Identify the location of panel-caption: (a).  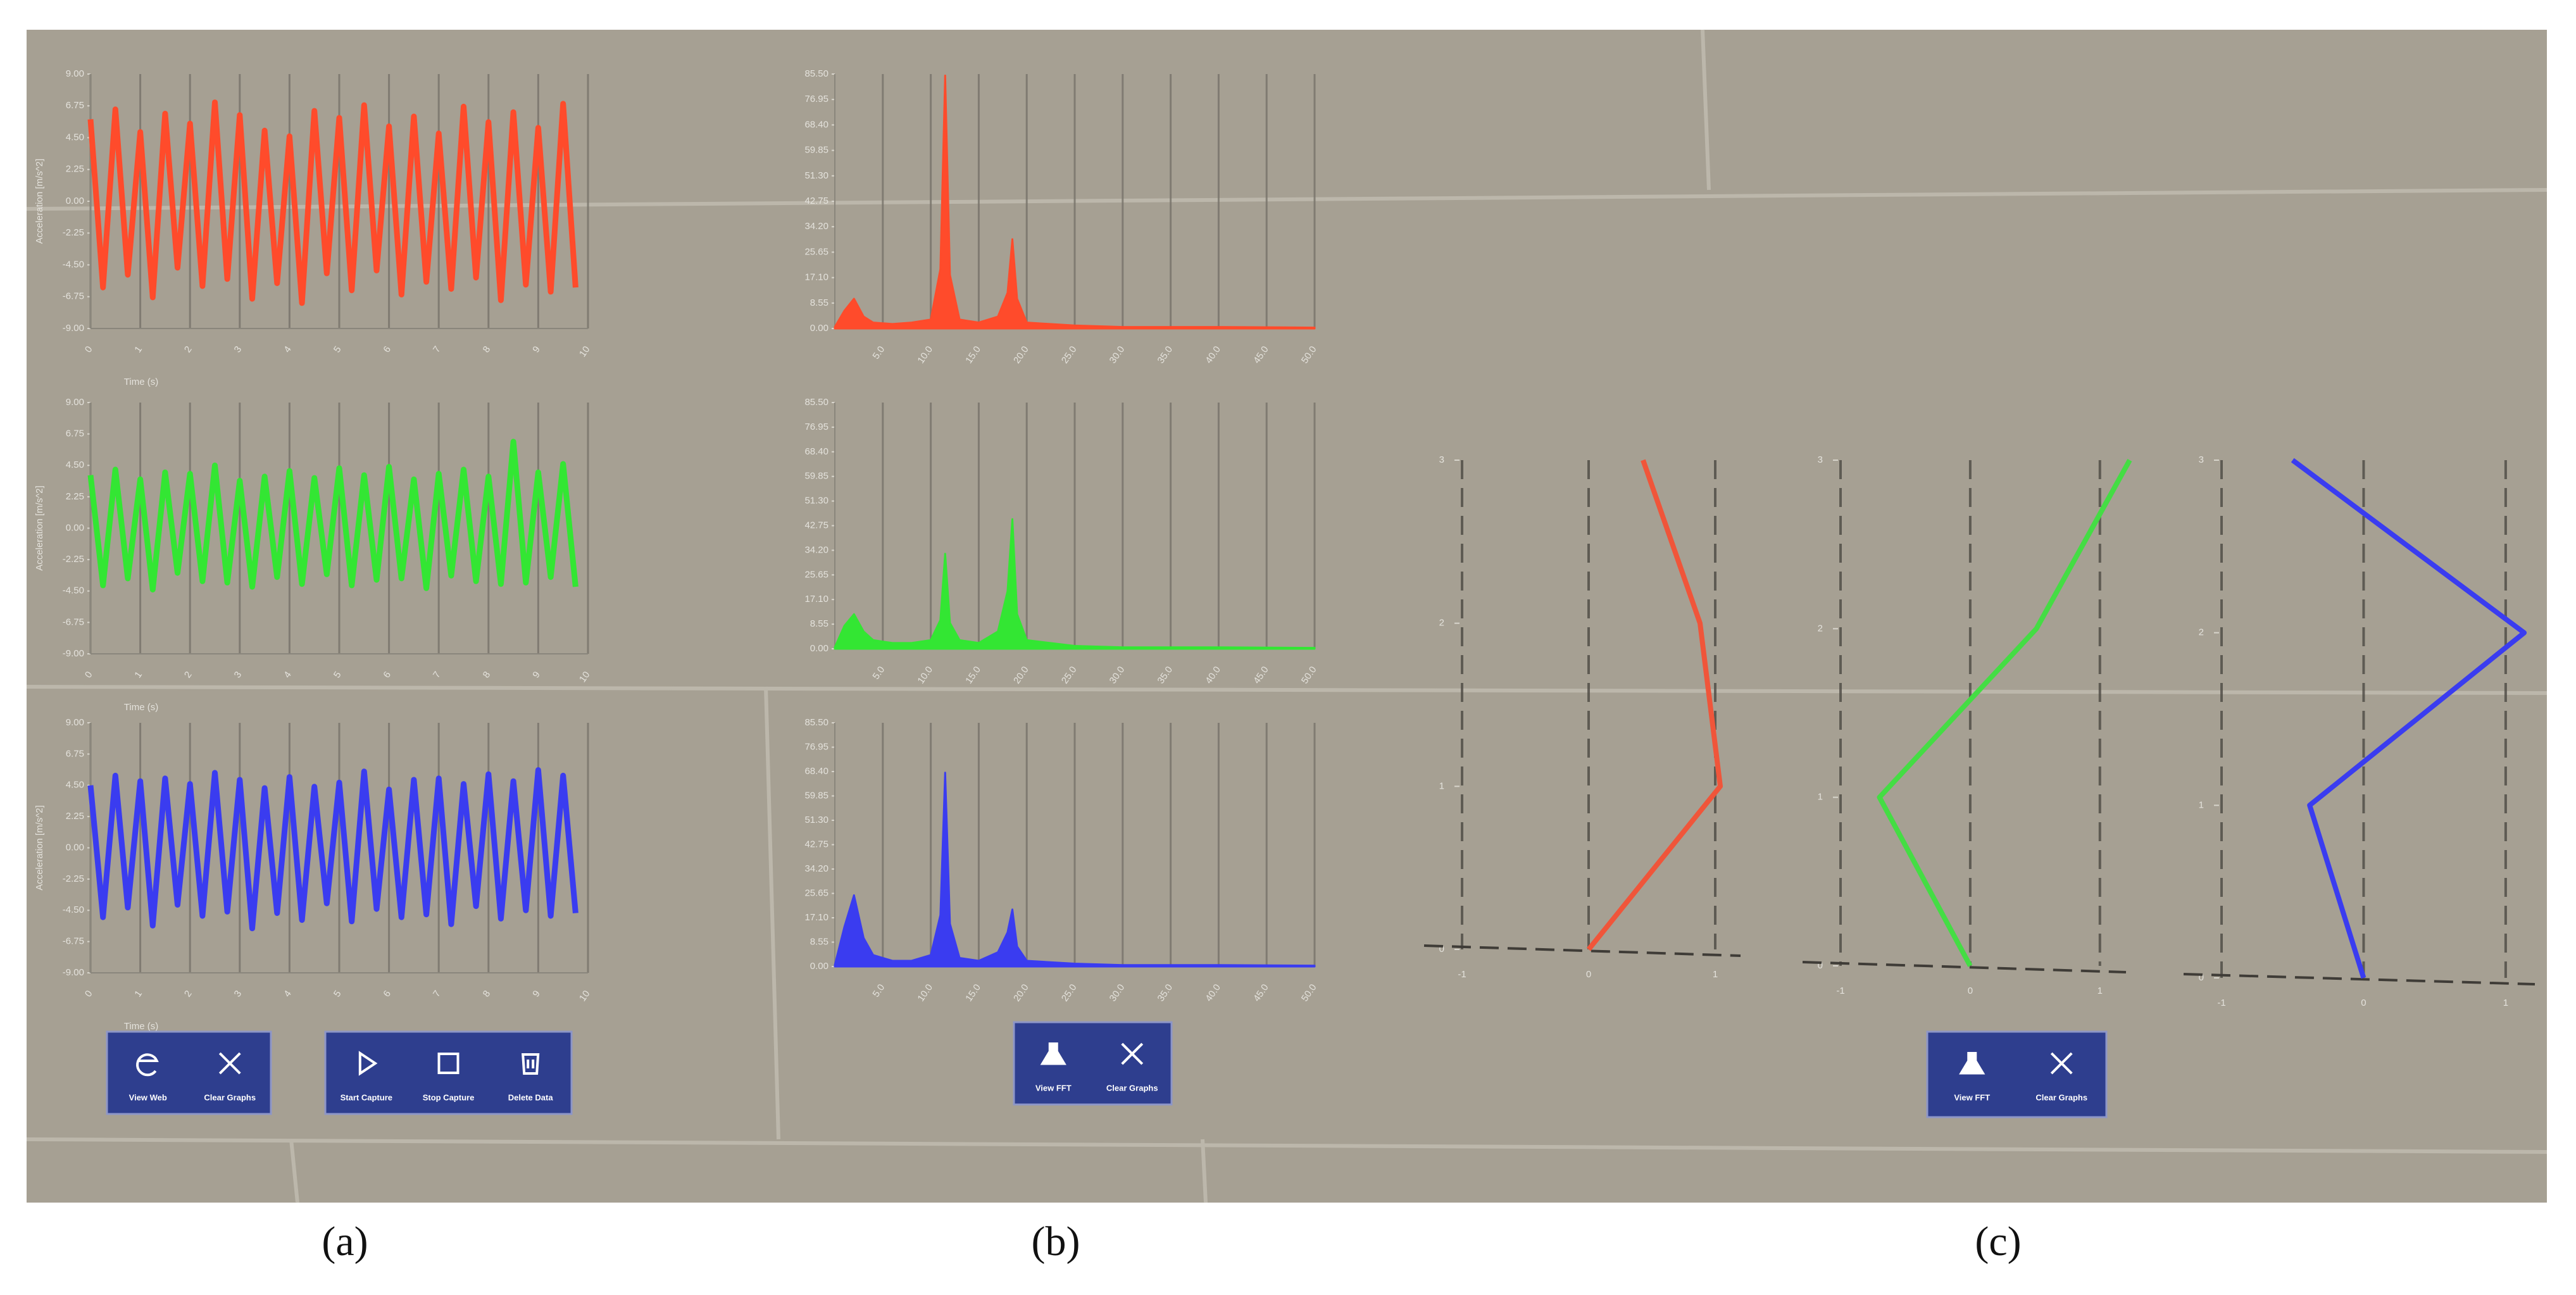
(345, 1241).